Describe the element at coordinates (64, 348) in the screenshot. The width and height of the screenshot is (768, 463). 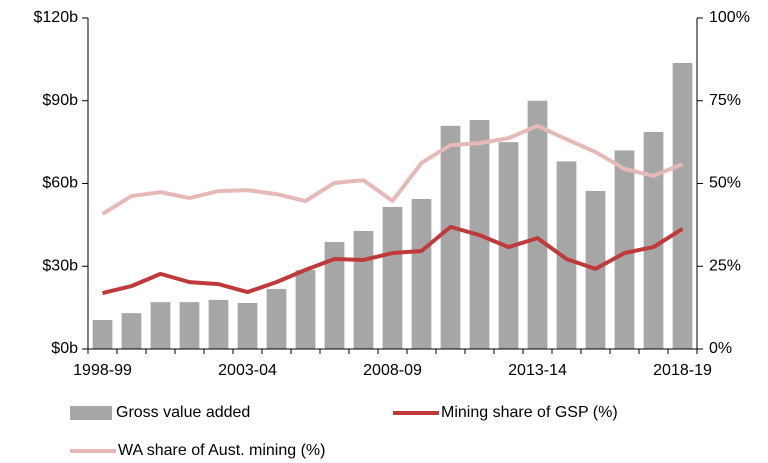
I see `y-tick-label: $0b` at that location.